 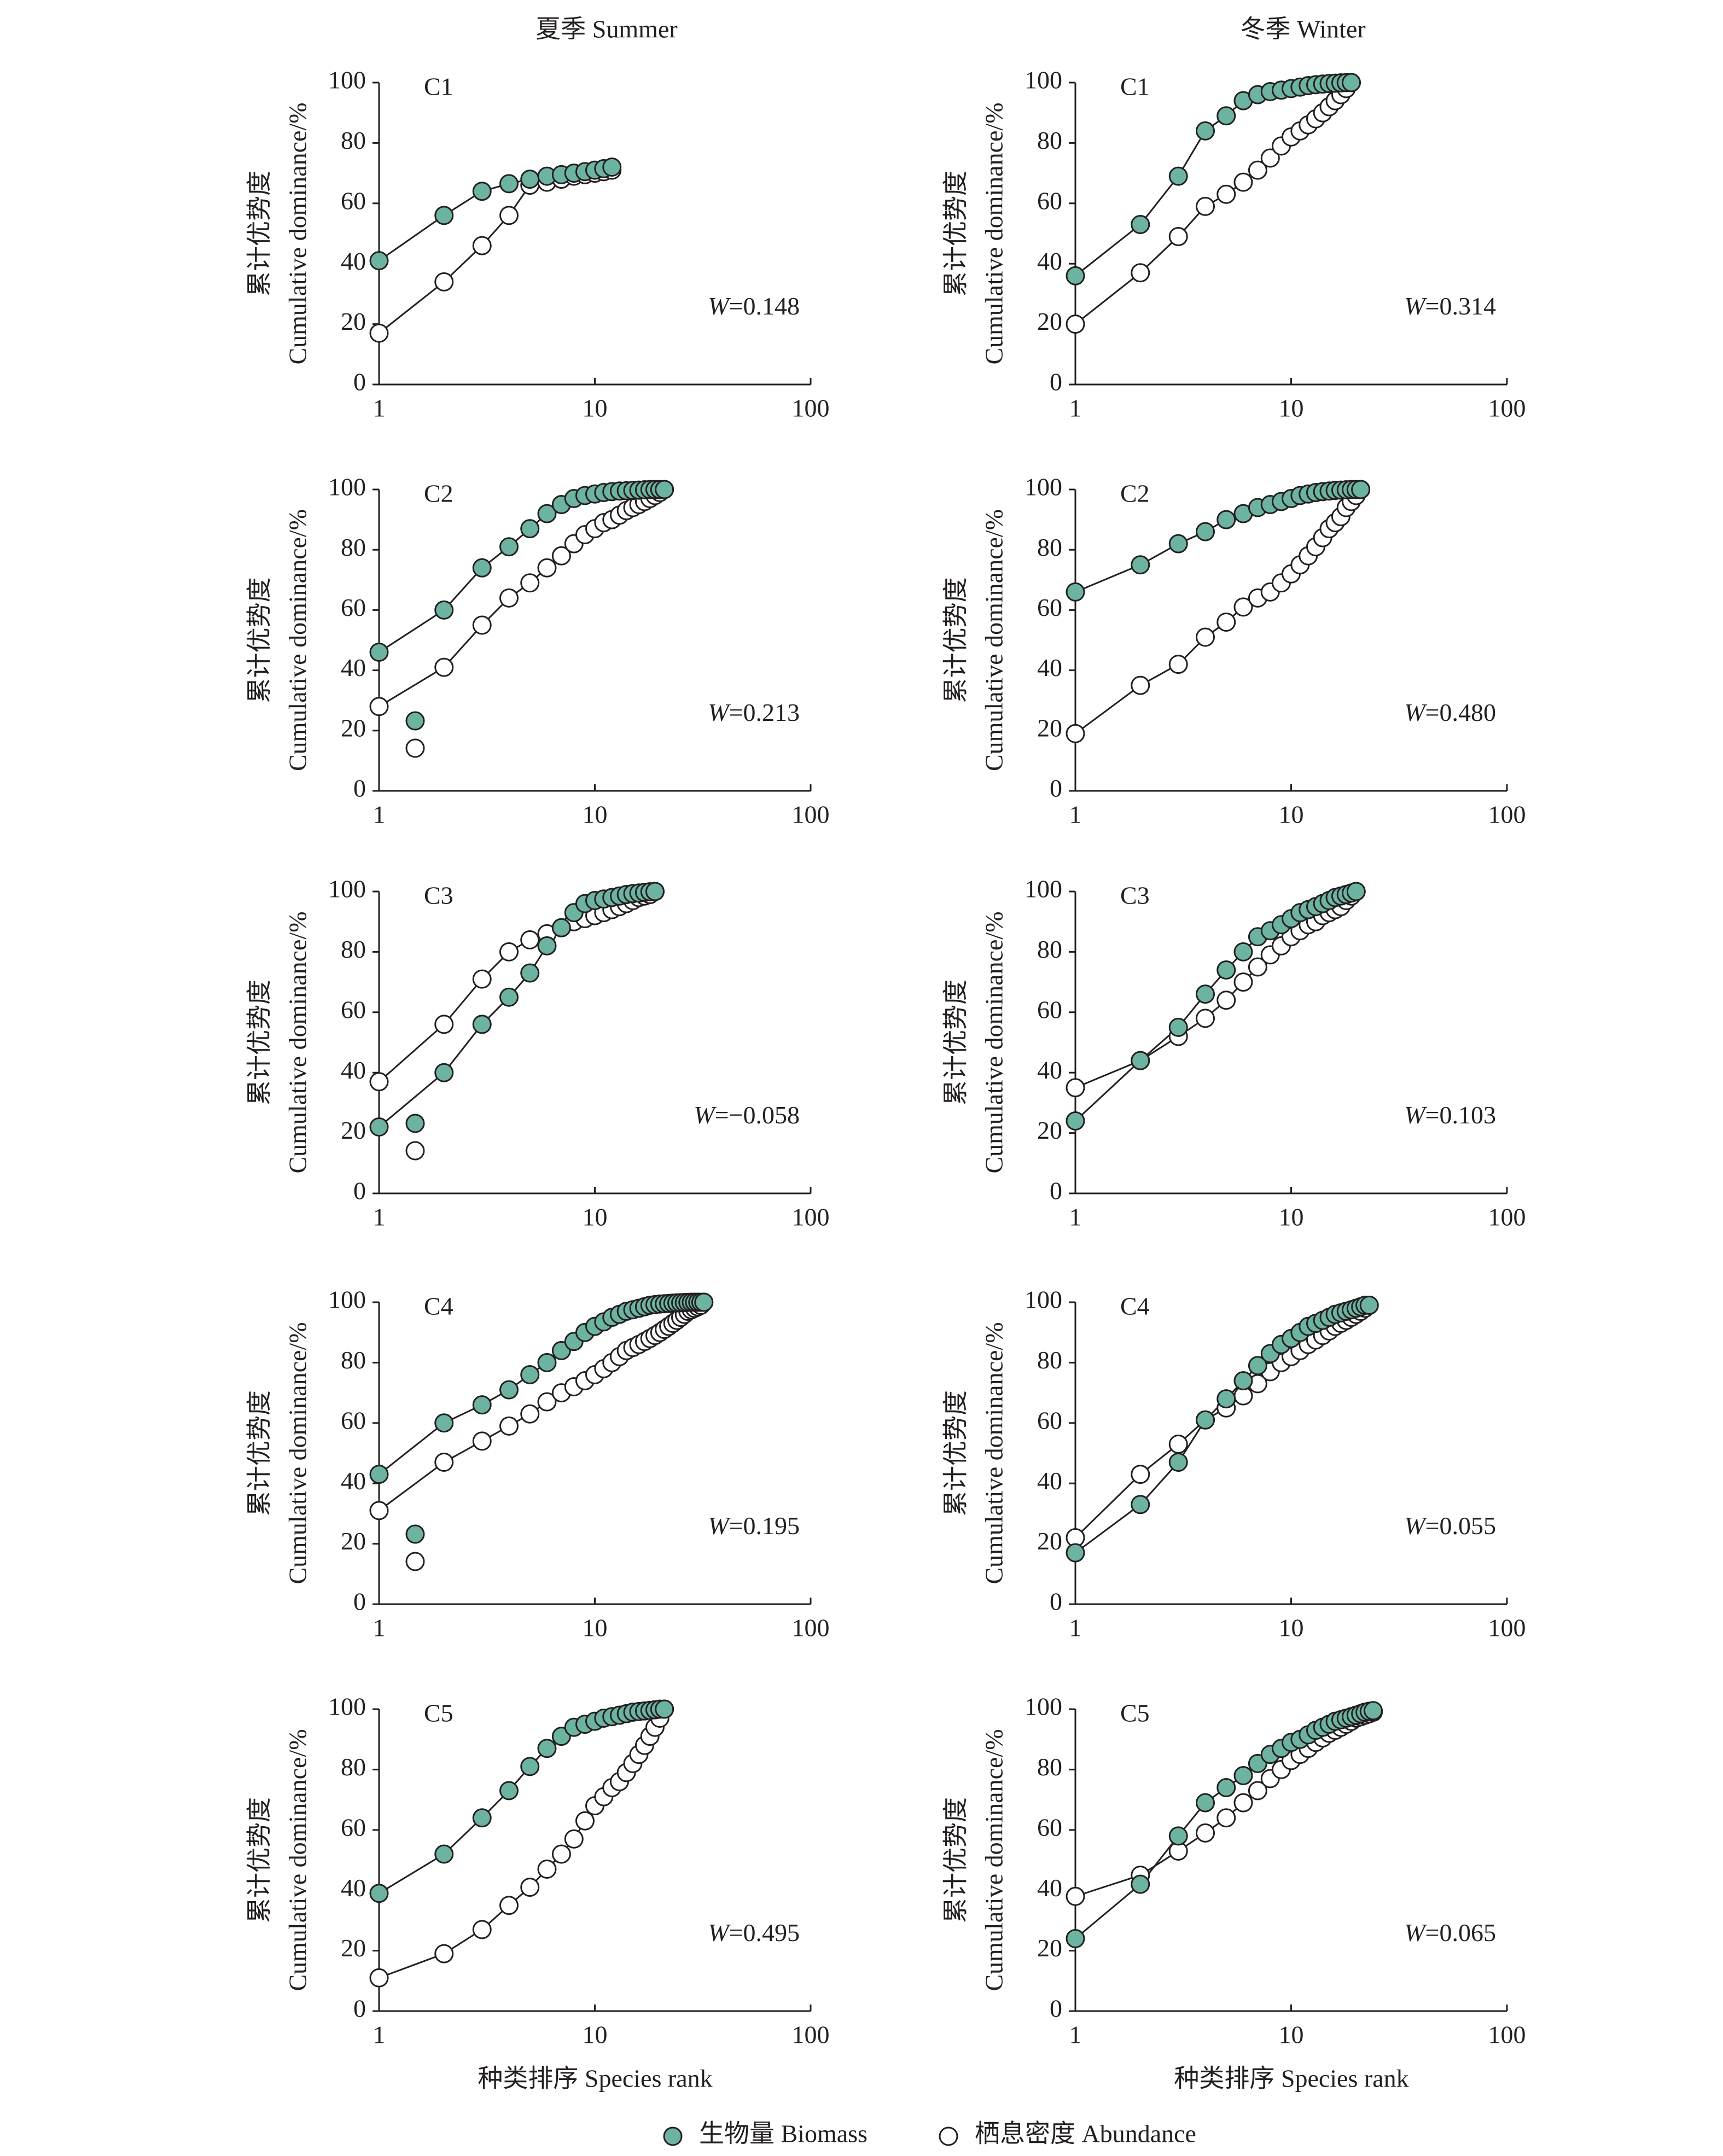 I want to click on annotation-value: =0.495, so click(x=764, y=1933).